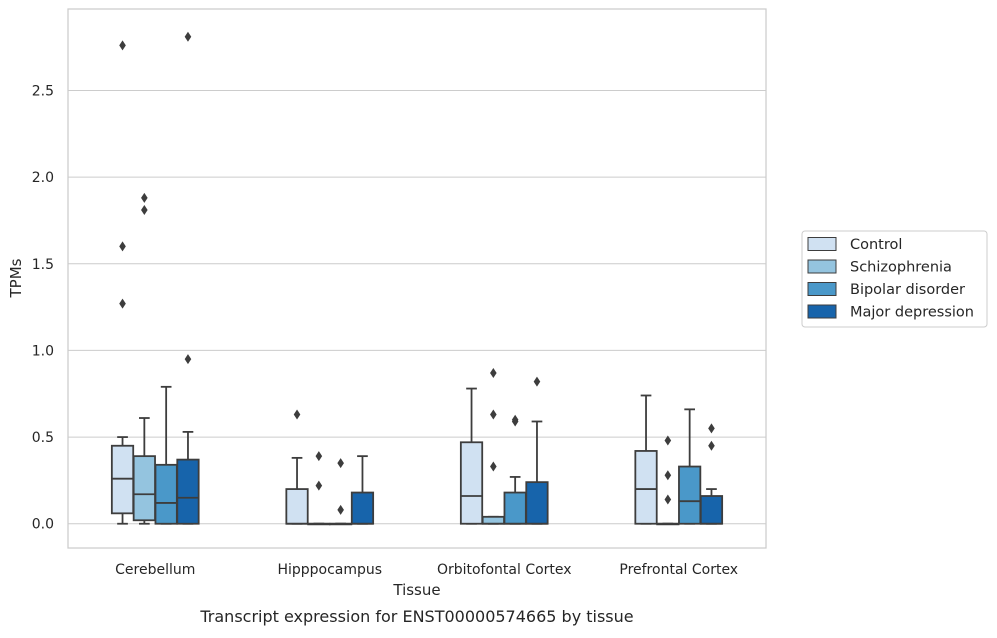 The image size is (997, 638). Describe the element at coordinates (504, 570) in the screenshot. I see `x-tick-label: Orbitofontal Cortex` at that location.